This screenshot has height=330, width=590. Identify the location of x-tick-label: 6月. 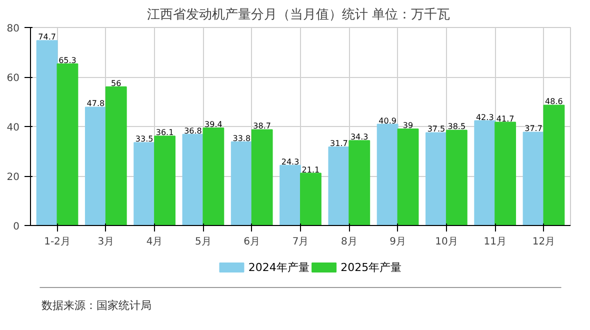
(252, 242).